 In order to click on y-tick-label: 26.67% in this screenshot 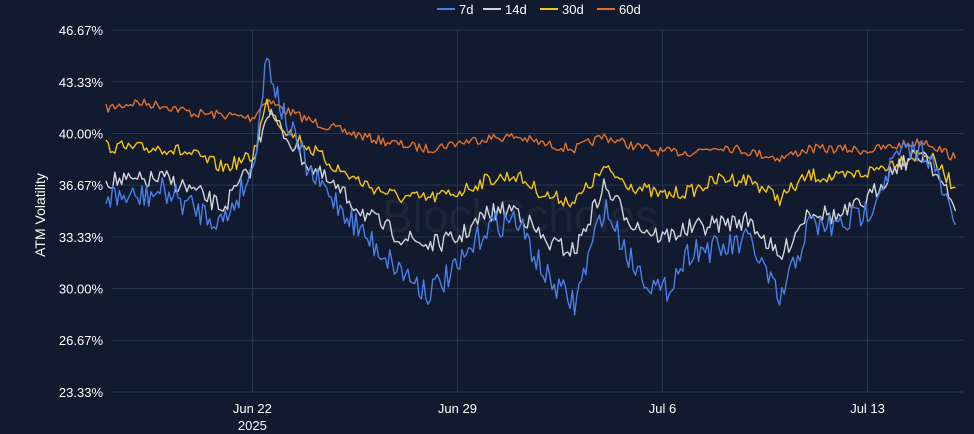, I will do `click(81, 340)`.